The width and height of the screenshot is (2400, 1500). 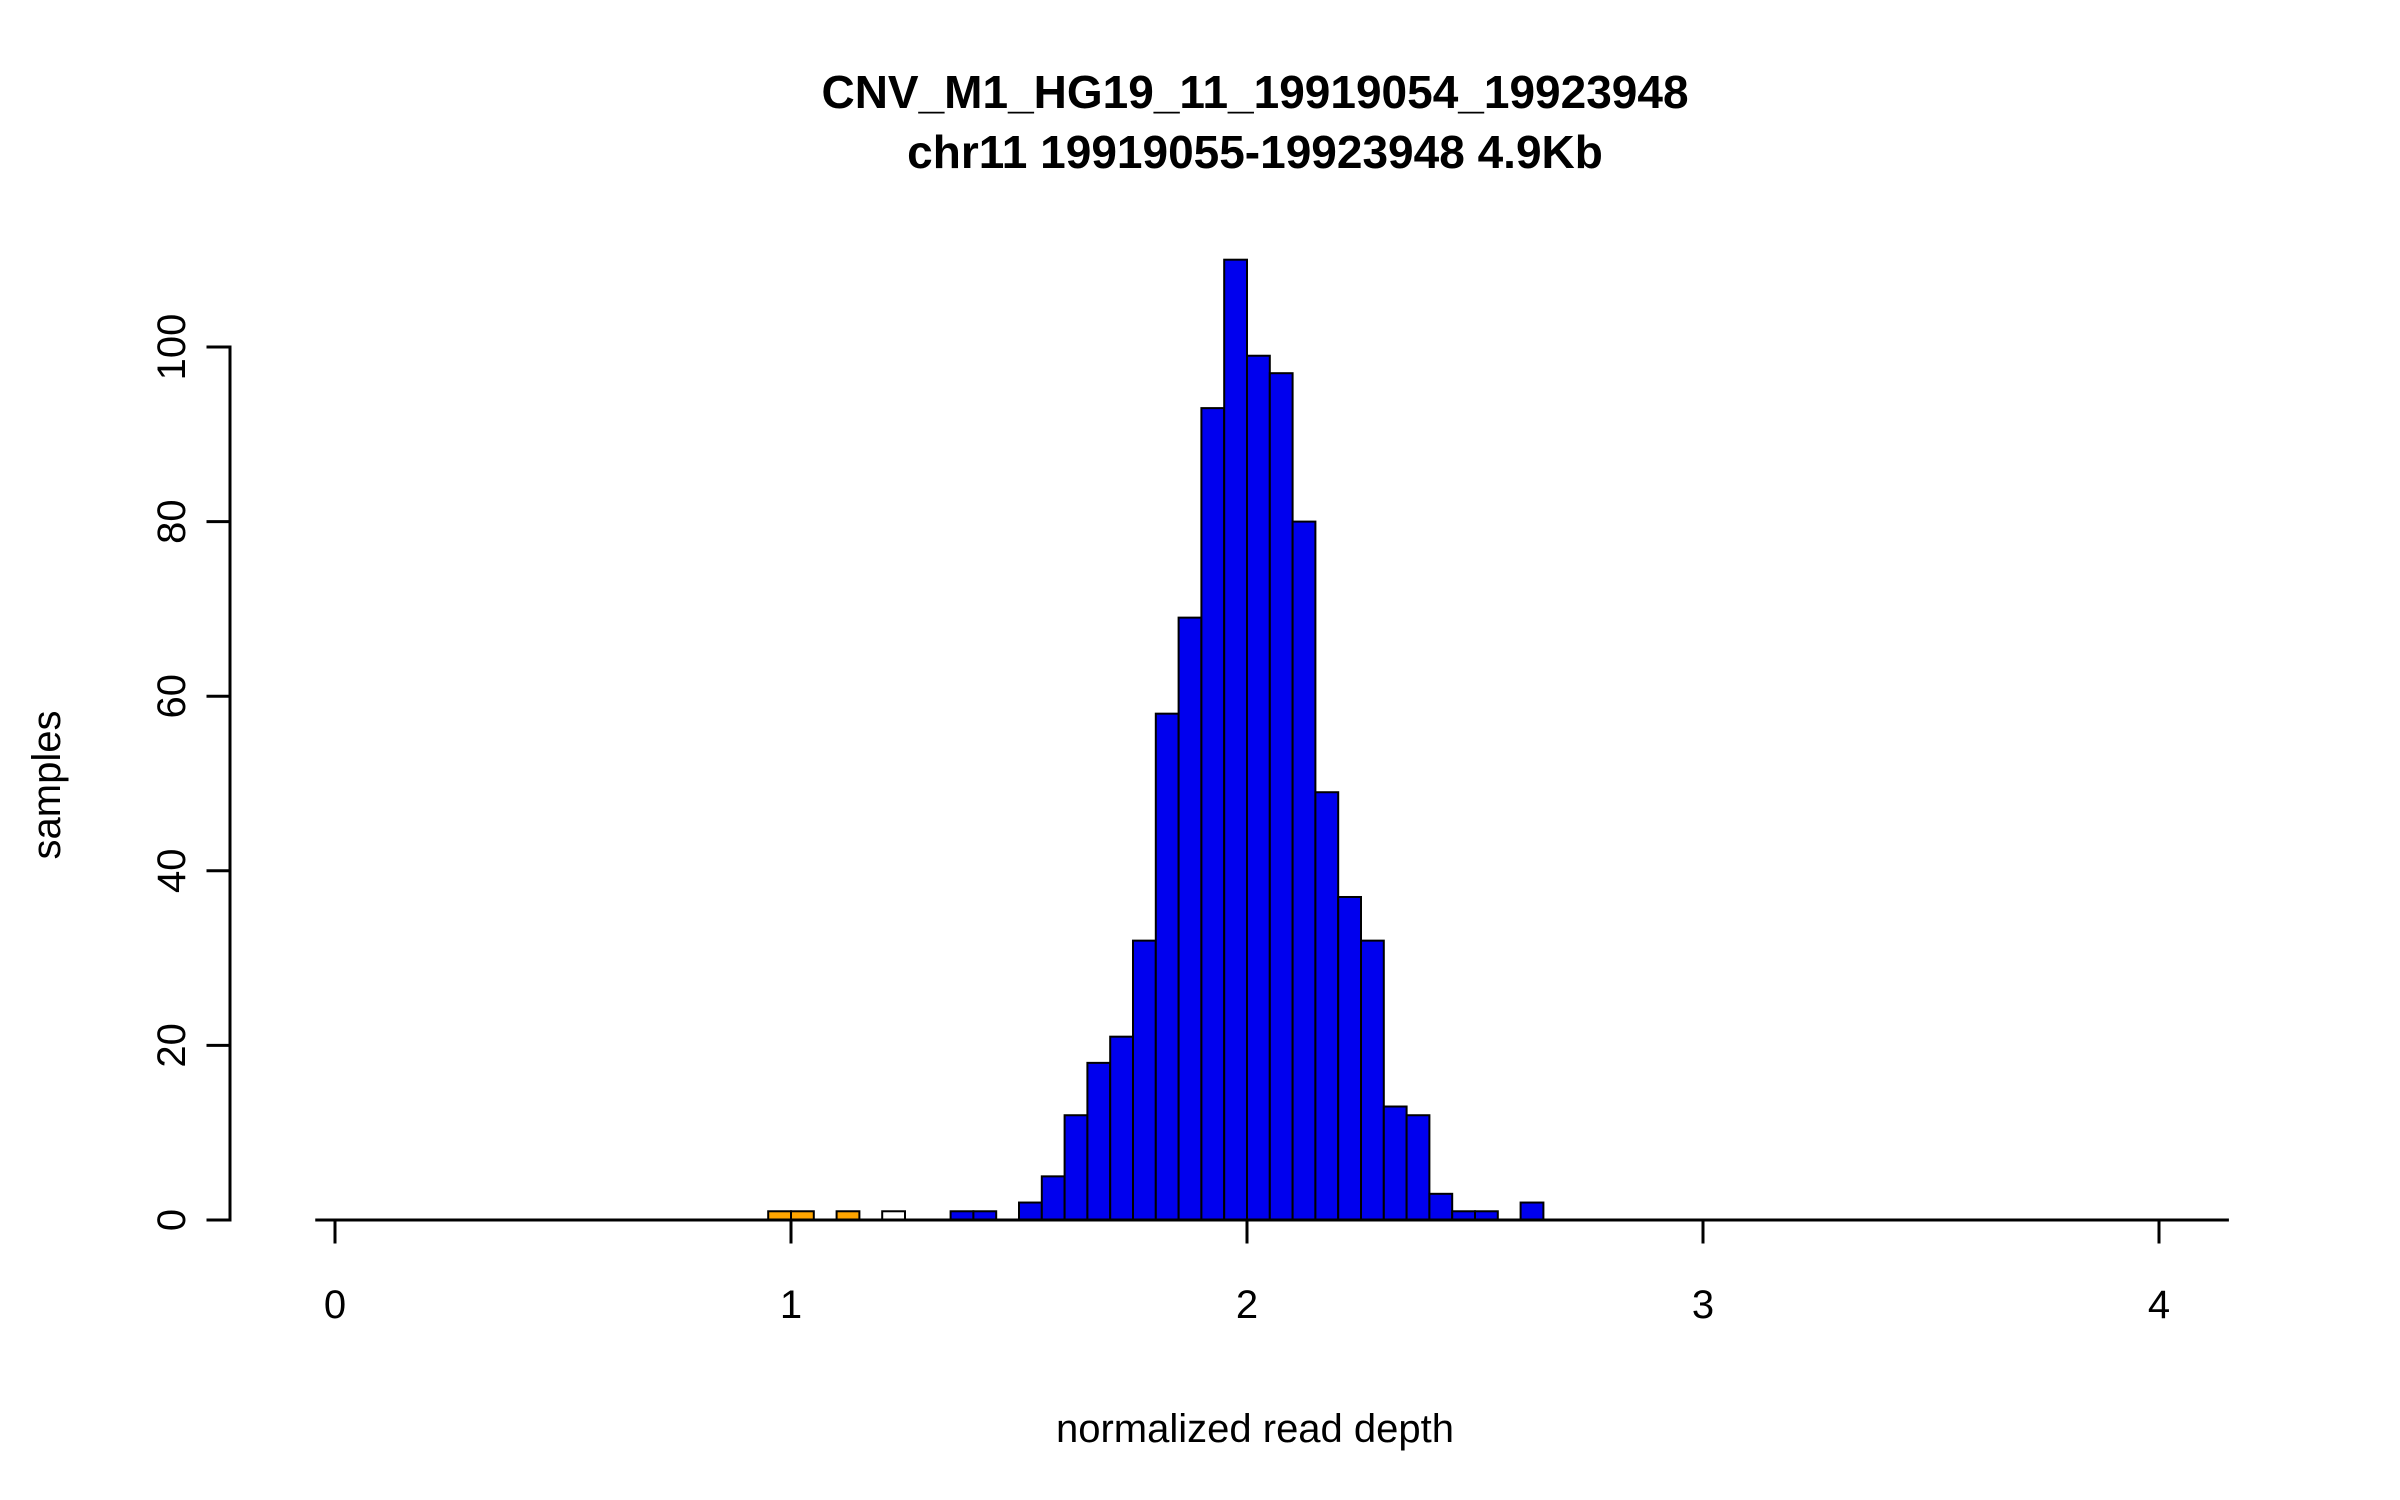 I want to click on x-tick-label: 3, so click(x=1703, y=1305).